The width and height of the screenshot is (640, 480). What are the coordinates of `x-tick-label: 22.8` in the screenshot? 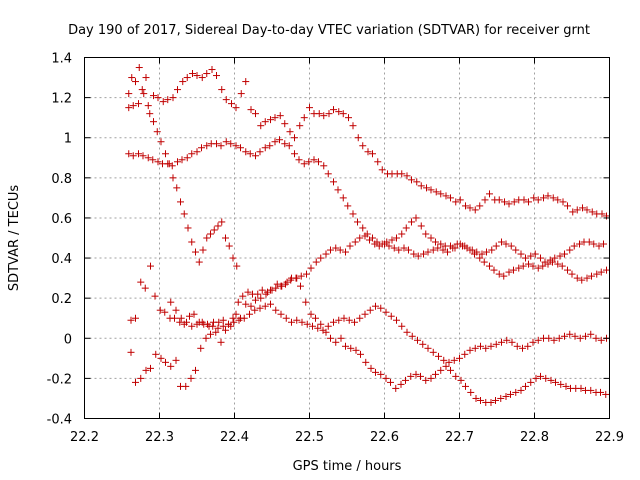 It's located at (534, 437).